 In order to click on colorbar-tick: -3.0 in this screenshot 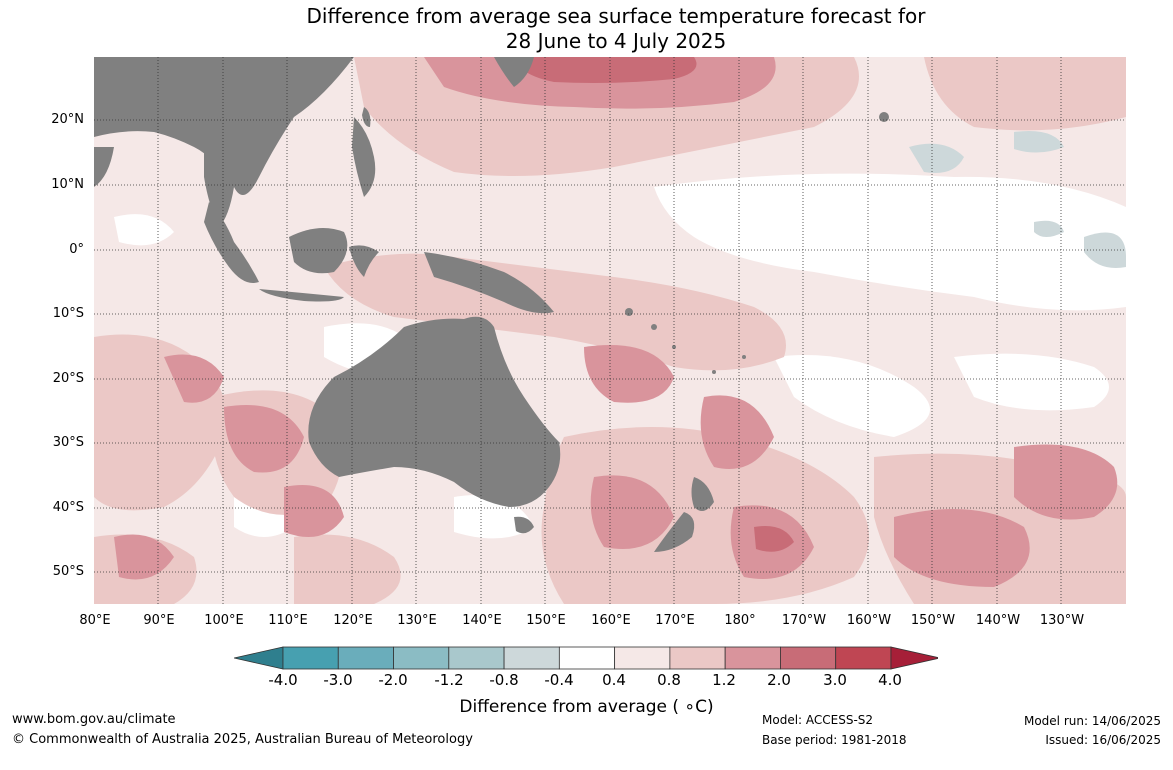, I will do `click(338, 680)`.